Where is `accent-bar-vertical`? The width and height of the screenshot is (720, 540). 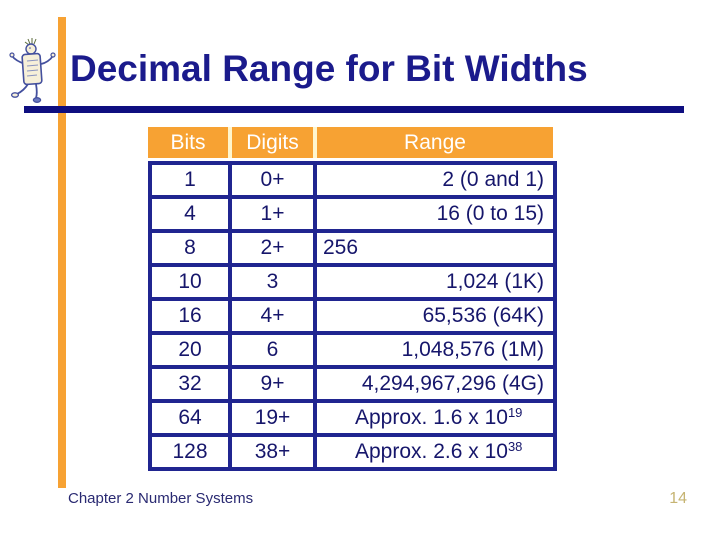 accent-bar-vertical is located at coordinates (62, 252).